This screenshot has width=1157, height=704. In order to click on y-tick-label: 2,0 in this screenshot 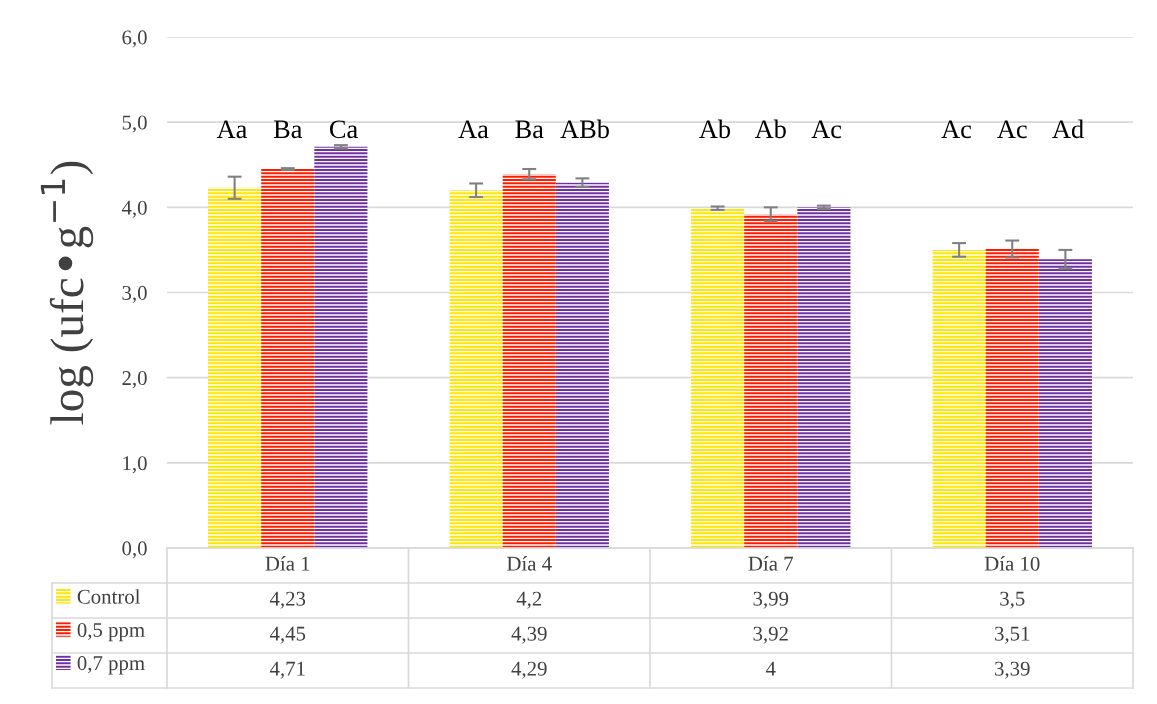, I will do `click(134, 380)`.